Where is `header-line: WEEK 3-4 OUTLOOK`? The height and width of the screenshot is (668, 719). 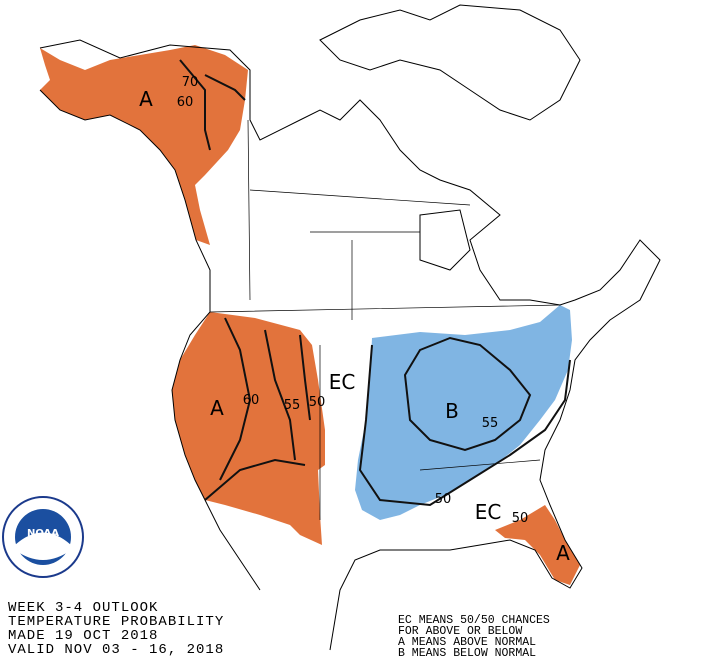 header-line: WEEK 3-4 OUTLOOK is located at coordinates (83, 608).